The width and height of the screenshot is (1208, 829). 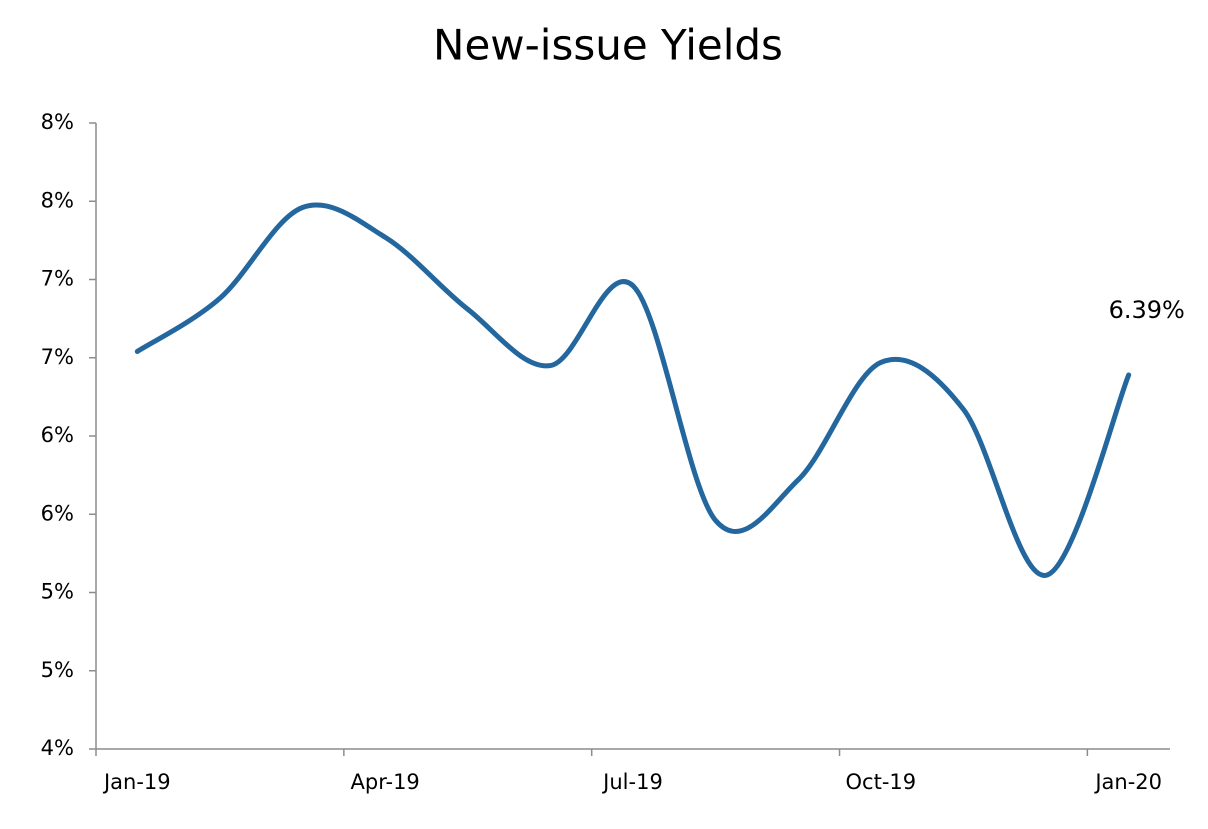 What do you see at coordinates (881, 782) in the screenshot?
I see `x-tick-label: Oct-19` at bounding box center [881, 782].